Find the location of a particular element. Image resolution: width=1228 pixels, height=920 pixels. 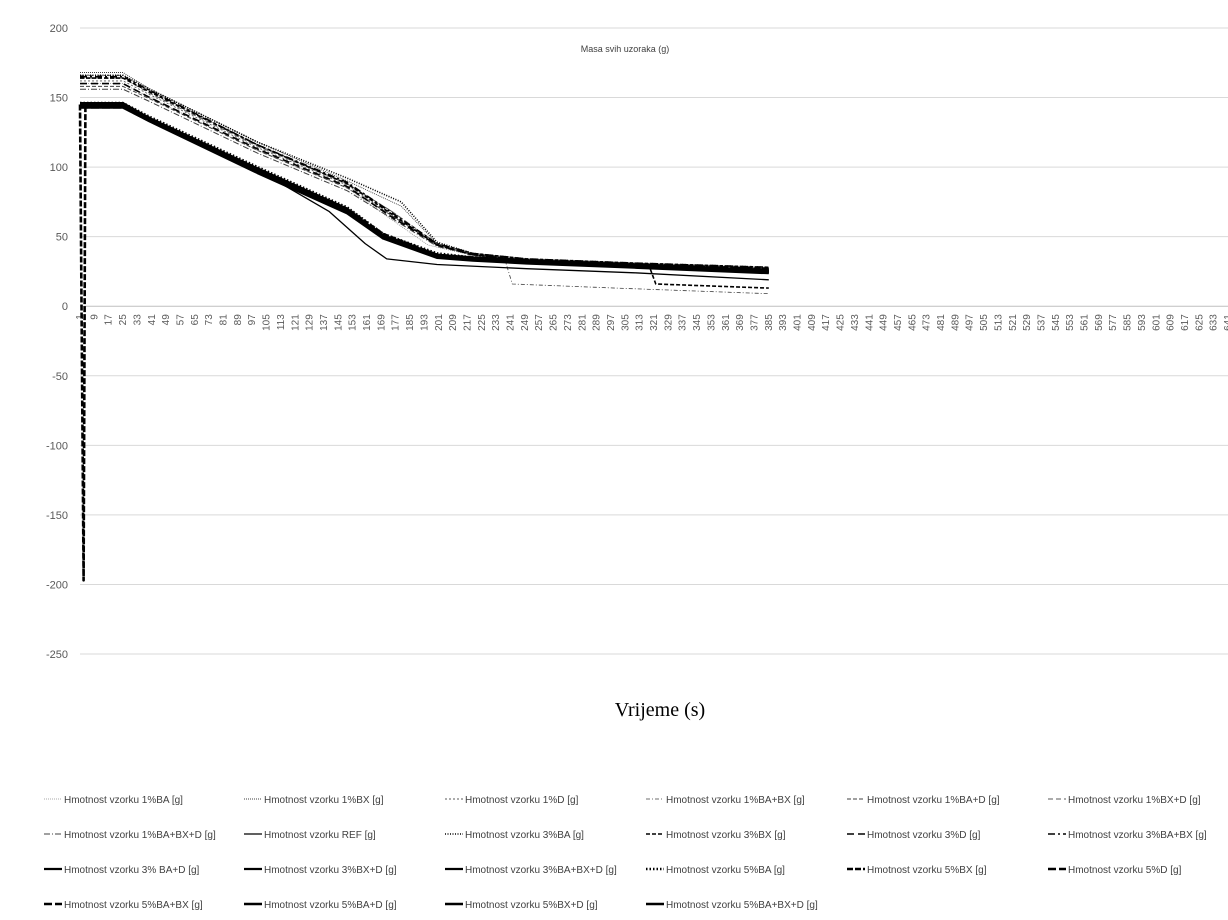

legend-entry: Hmotnost vzorku 1%D [g] is located at coordinates (522, 800).